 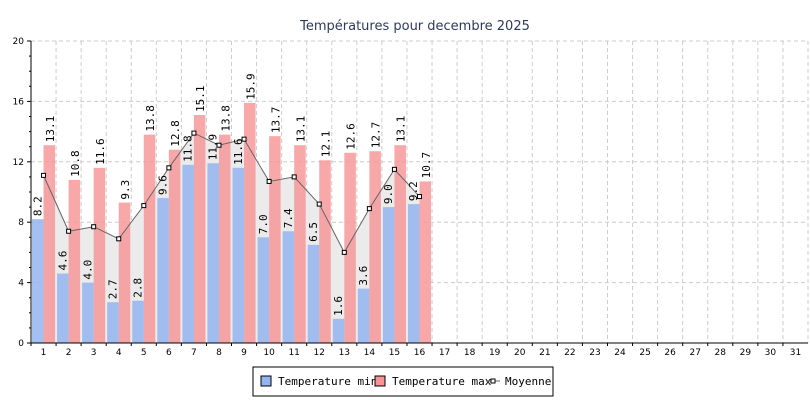 I want to click on legend-box, so click(x=403, y=381).